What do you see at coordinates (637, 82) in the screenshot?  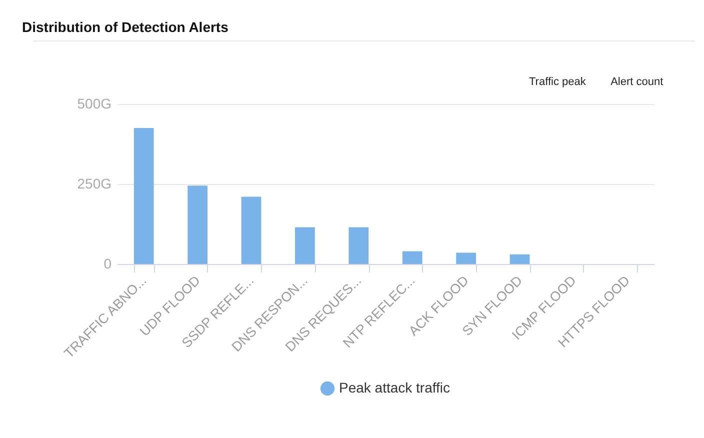 I see `text: Alert count` at bounding box center [637, 82].